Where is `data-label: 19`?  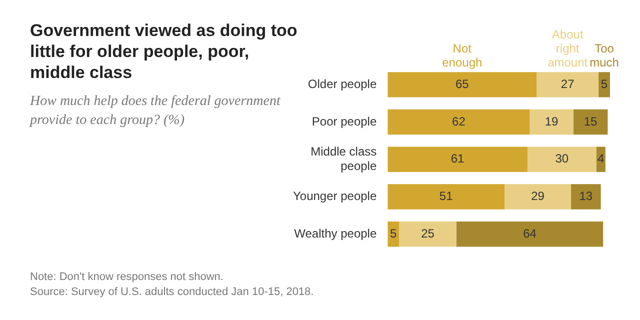 data-label: 19 is located at coordinates (551, 121).